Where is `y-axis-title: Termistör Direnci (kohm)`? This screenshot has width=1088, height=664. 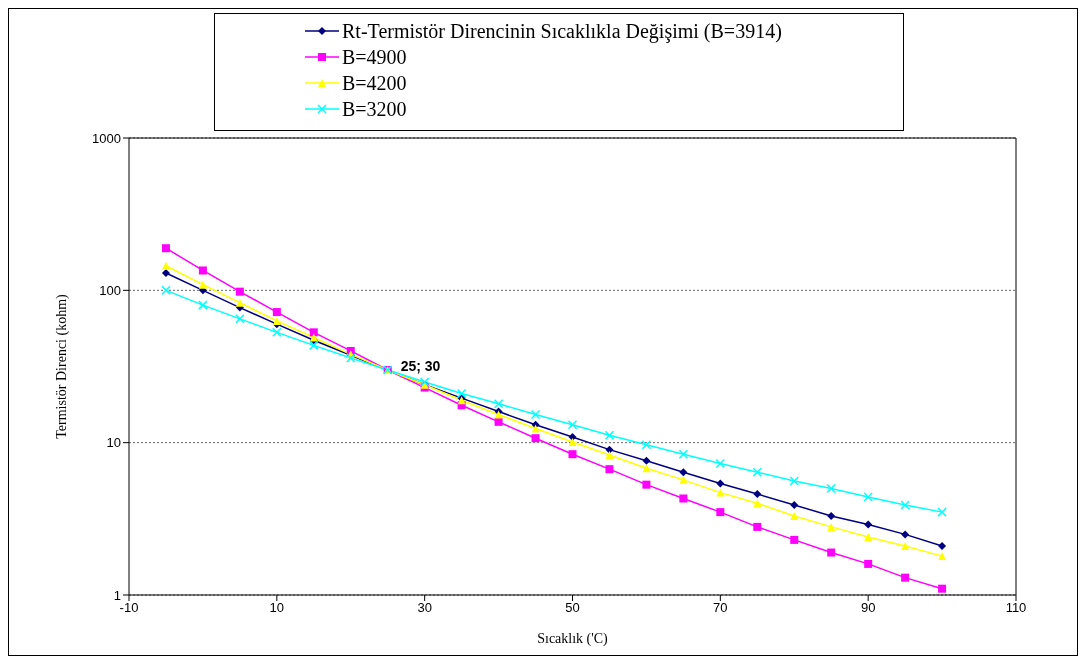
y-axis-title: Termistör Direnci (kohm) is located at coordinates (61, 366).